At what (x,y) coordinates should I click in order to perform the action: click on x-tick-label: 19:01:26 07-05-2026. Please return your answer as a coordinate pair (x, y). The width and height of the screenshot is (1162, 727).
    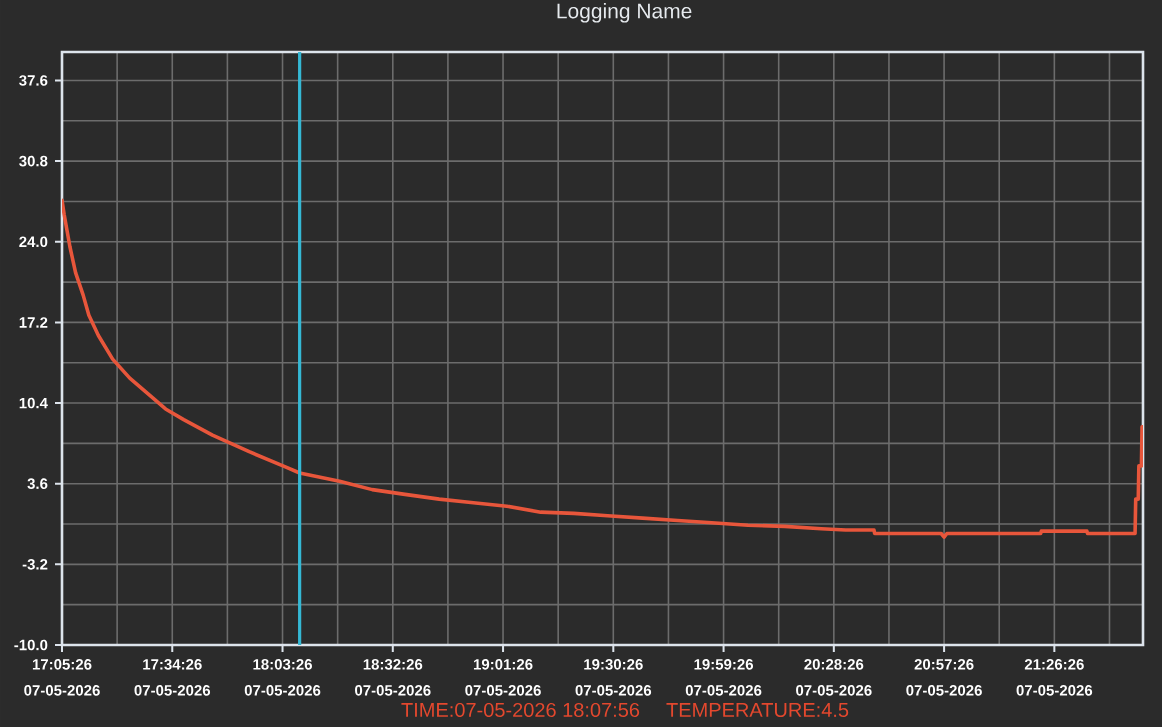
    Looking at the image, I should click on (503, 677).